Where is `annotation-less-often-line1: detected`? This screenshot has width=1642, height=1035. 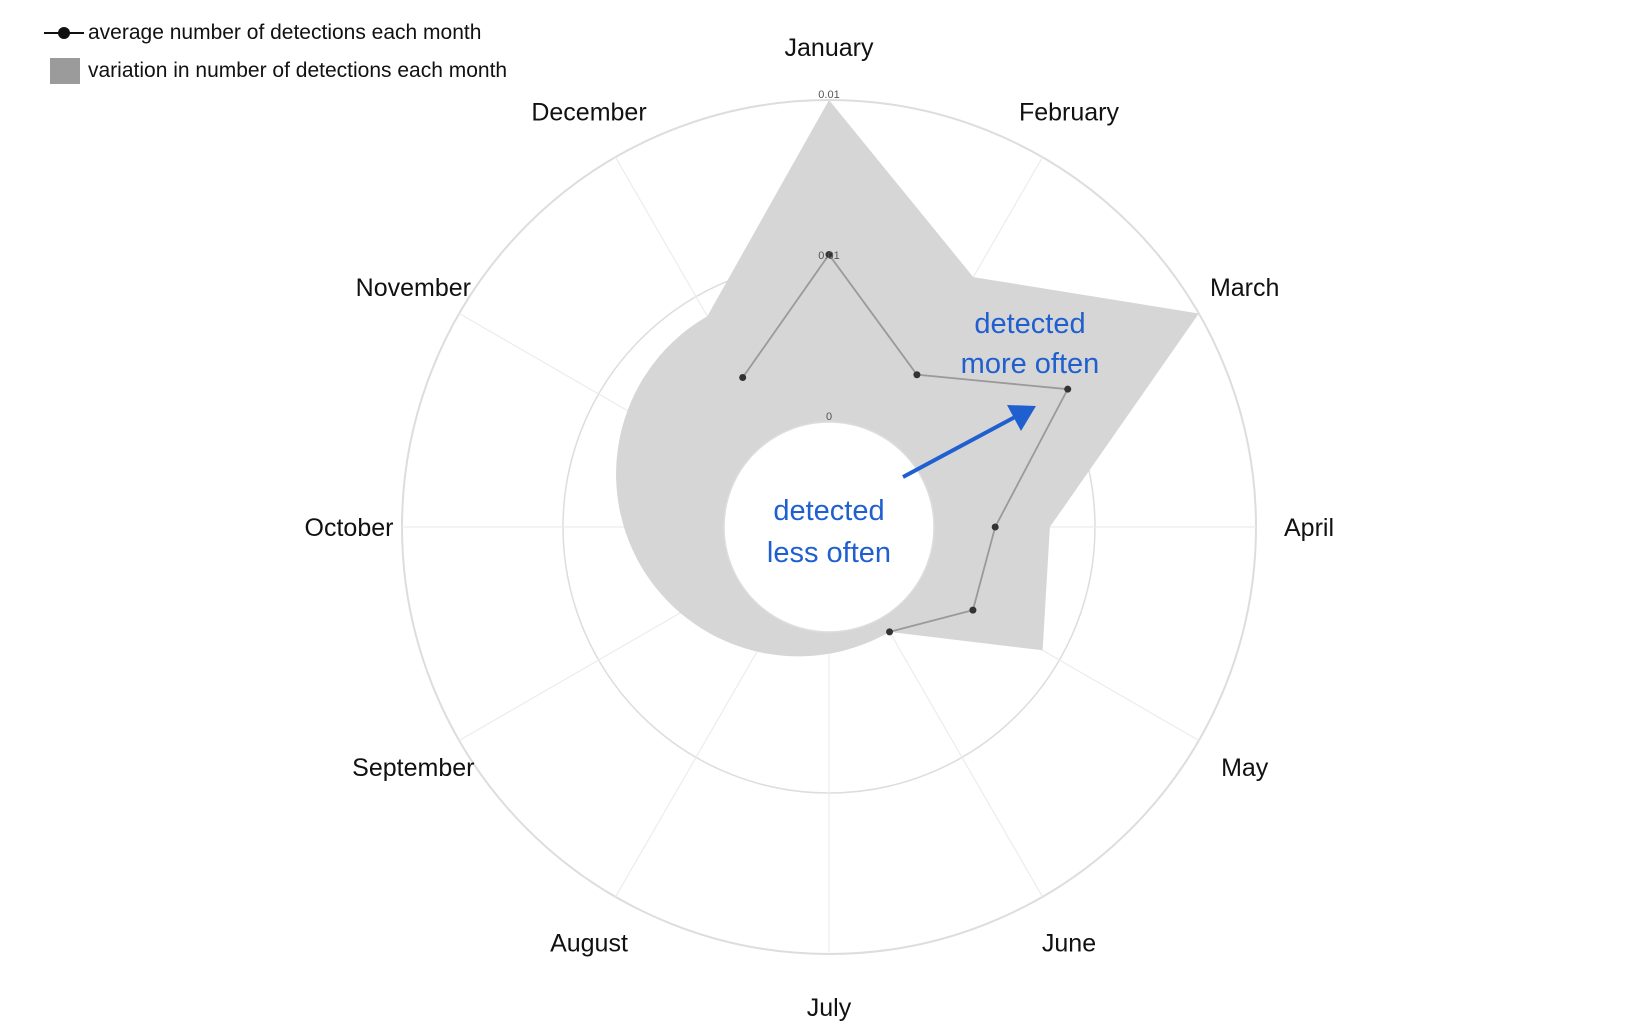
annotation-less-often-line1: detected is located at coordinates (828, 511).